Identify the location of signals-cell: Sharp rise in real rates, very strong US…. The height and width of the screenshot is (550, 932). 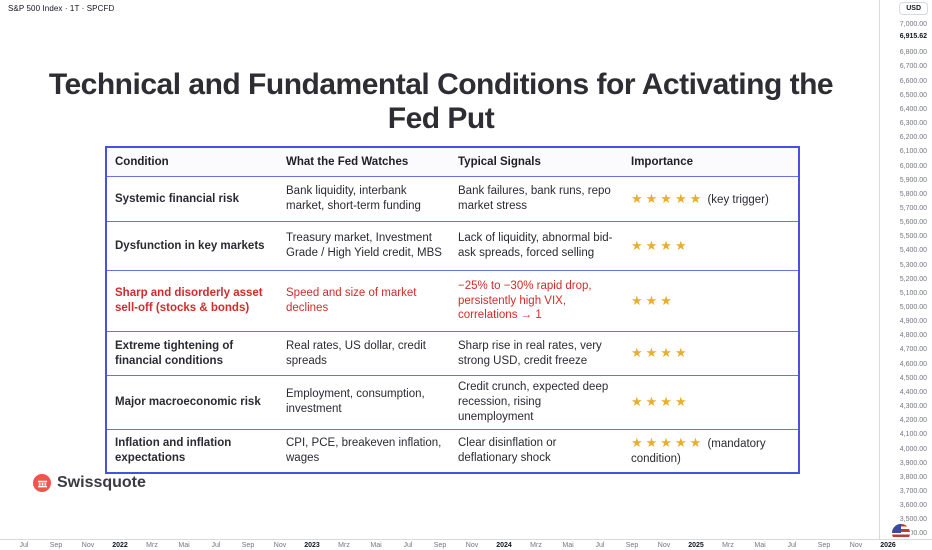
(530, 353).